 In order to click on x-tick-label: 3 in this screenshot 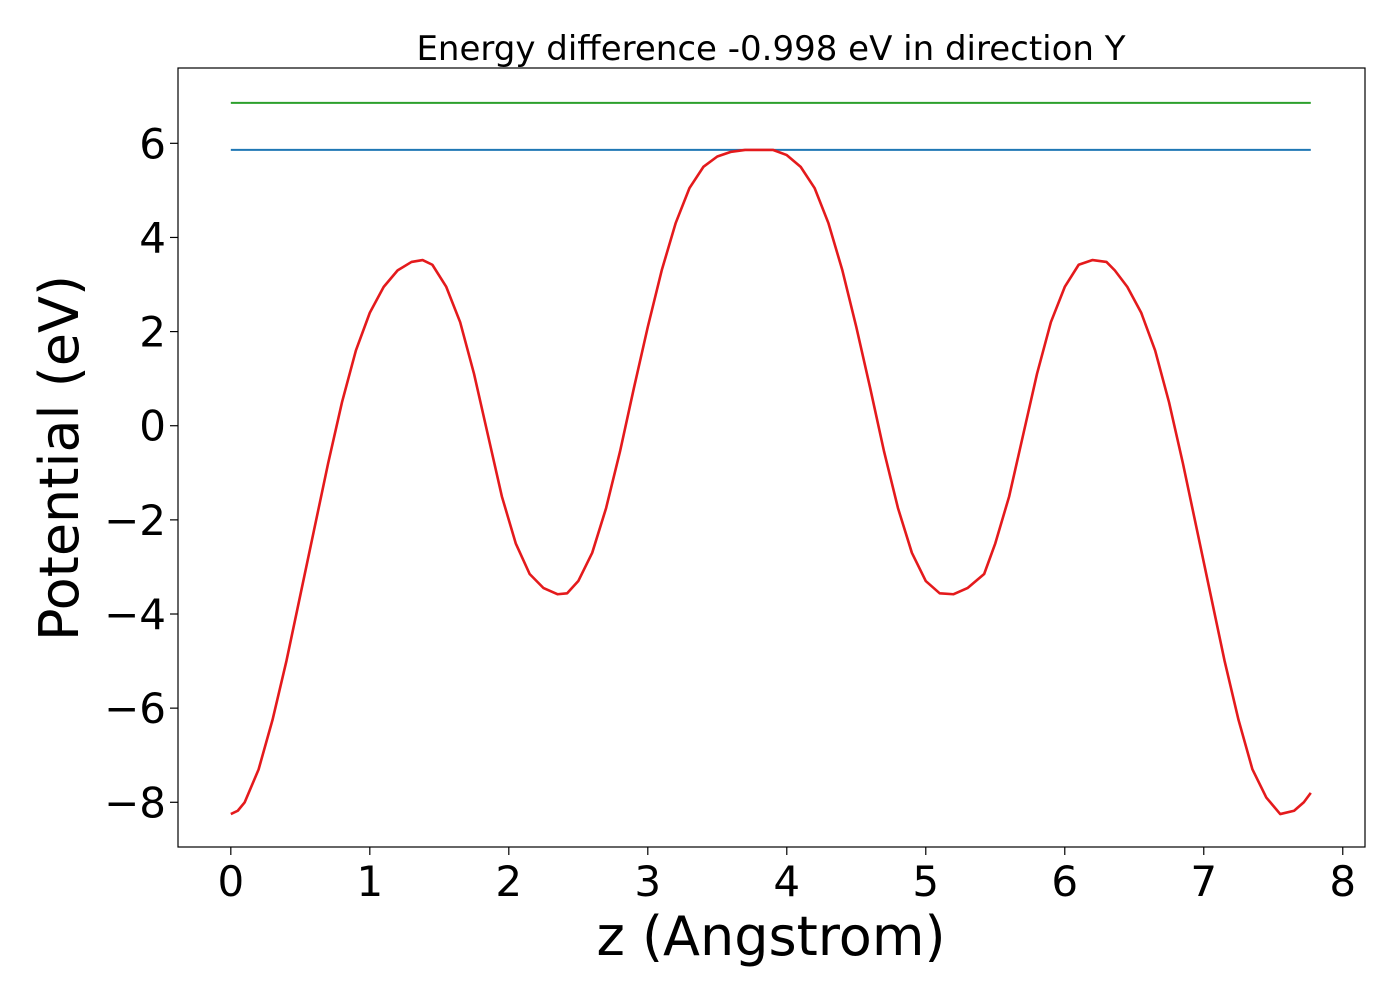, I will do `click(647, 881)`.